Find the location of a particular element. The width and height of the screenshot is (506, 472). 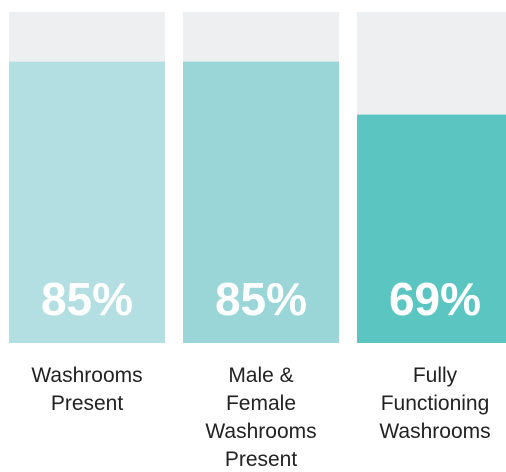

bar is located at coordinates (431, 228).